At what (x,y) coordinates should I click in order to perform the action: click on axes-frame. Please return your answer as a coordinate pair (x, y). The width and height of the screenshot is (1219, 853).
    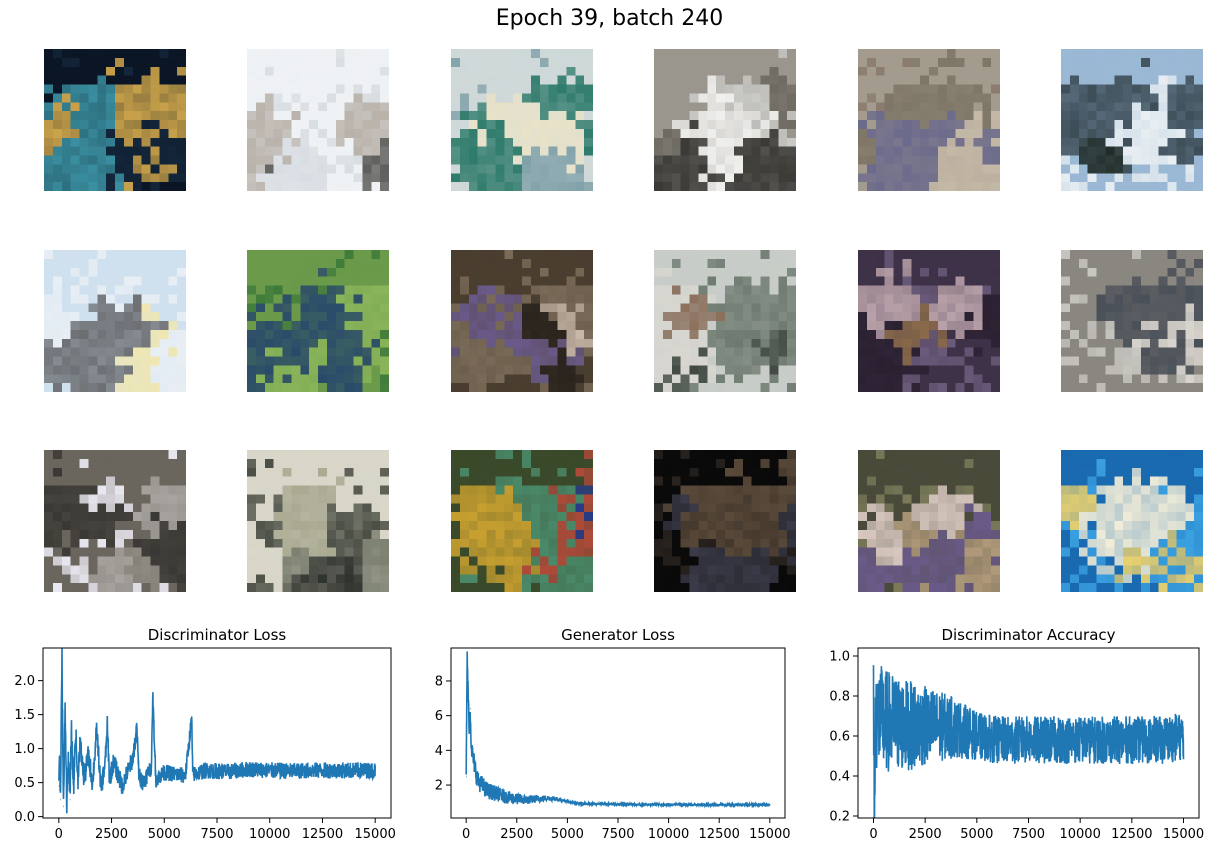
    Looking at the image, I should click on (618, 733).